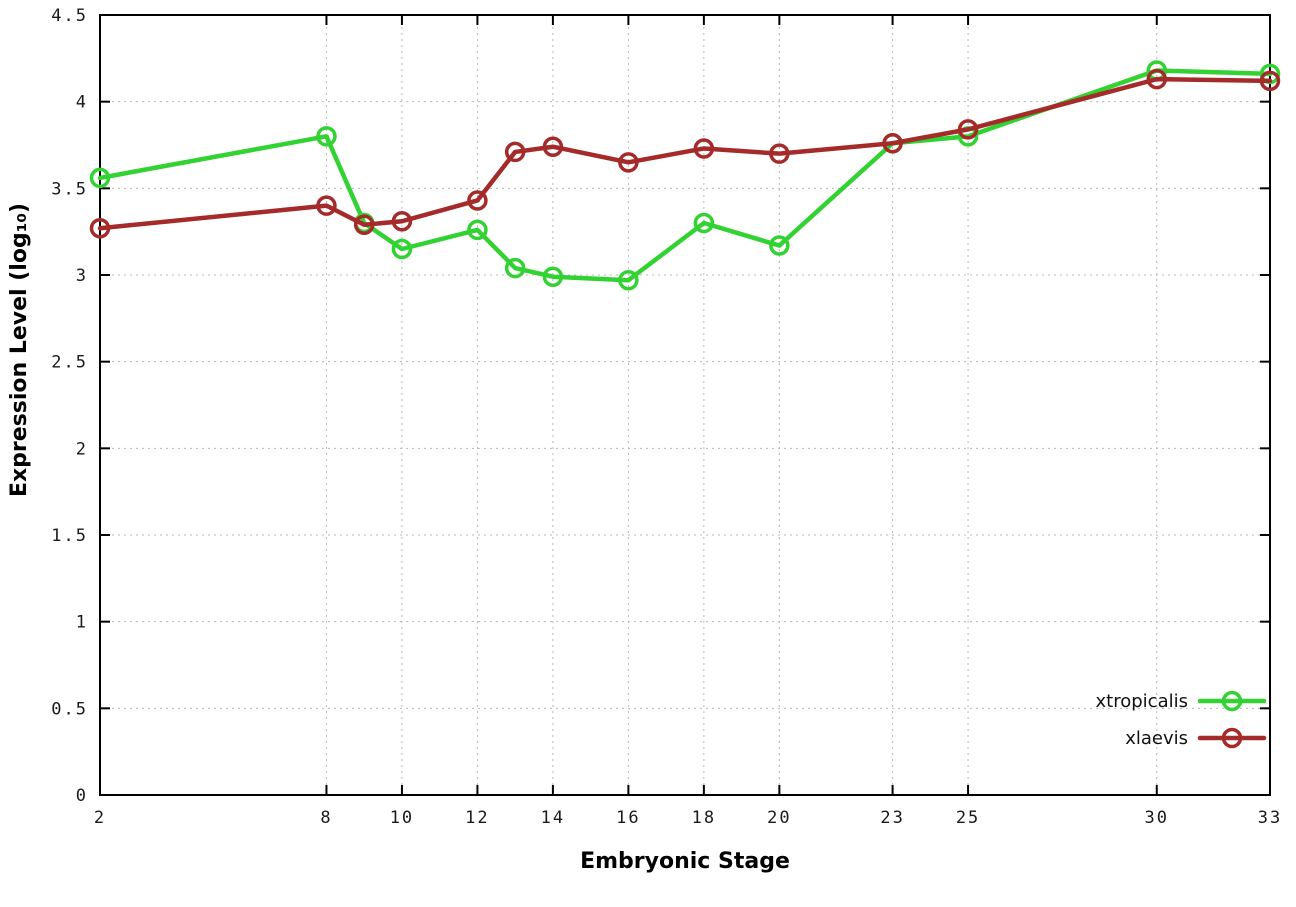  What do you see at coordinates (69, 363) in the screenshot?
I see `y-tick-label: 2.5` at bounding box center [69, 363].